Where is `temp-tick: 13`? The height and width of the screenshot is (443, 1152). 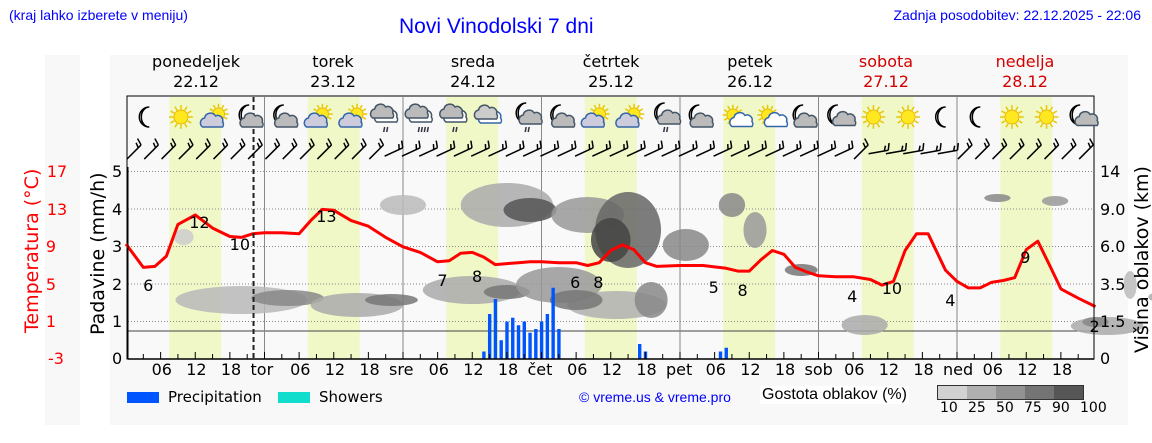
temp-tick: 13 is located at coordinates (57, 209).